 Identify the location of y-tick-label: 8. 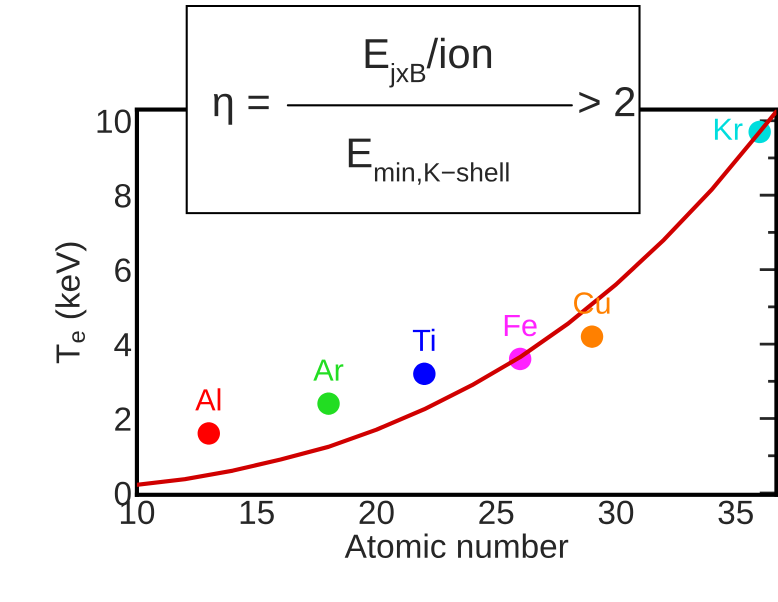
(122, 196).